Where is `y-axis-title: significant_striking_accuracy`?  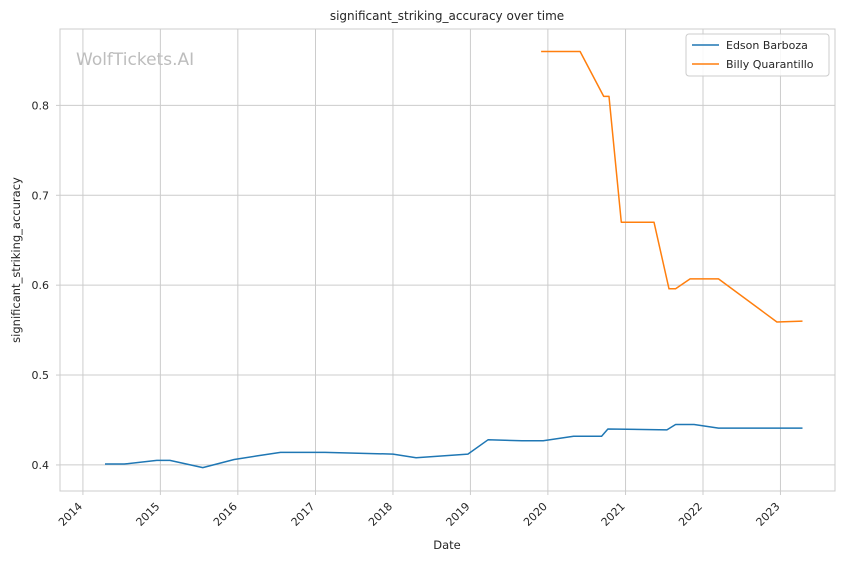
y-axis-title: significant_striking_accuracy is located at coordinates (16, 260).